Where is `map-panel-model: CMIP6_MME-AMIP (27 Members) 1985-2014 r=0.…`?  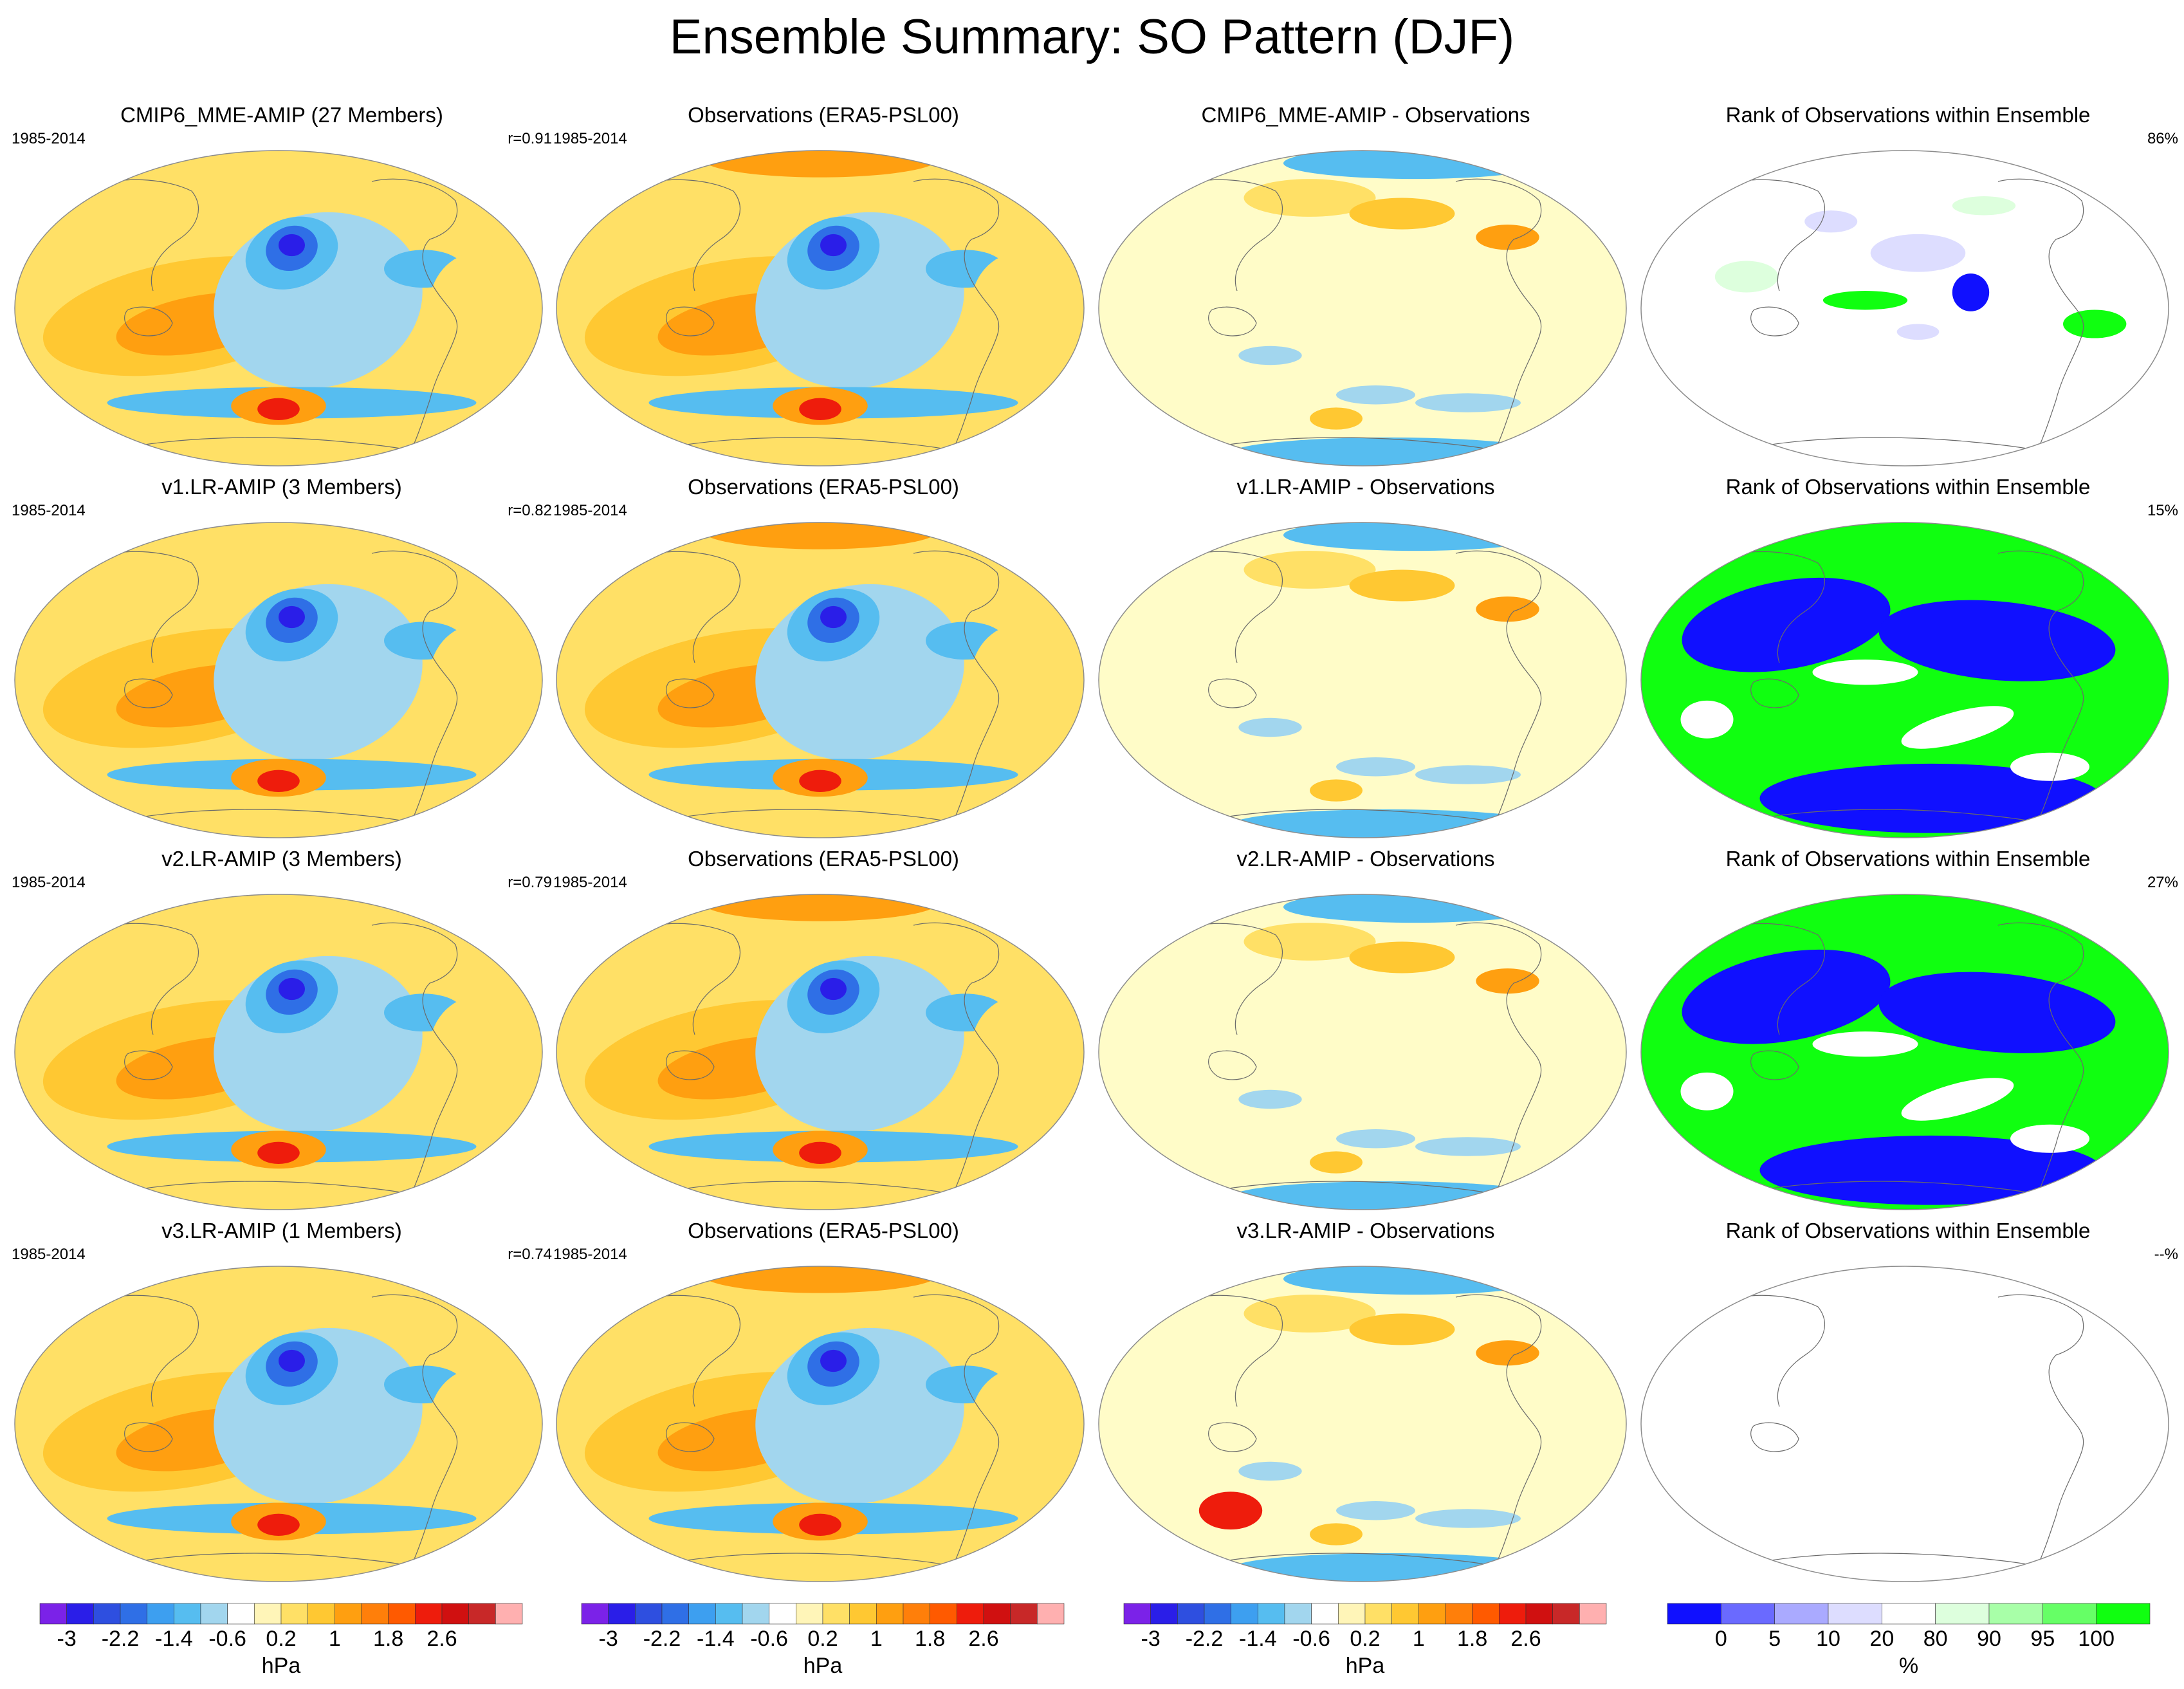
map-panel-model: CMIP6_MME-AMIP (27 Members) 1985-2014 r=0.… is located at coordinates (282, 289).